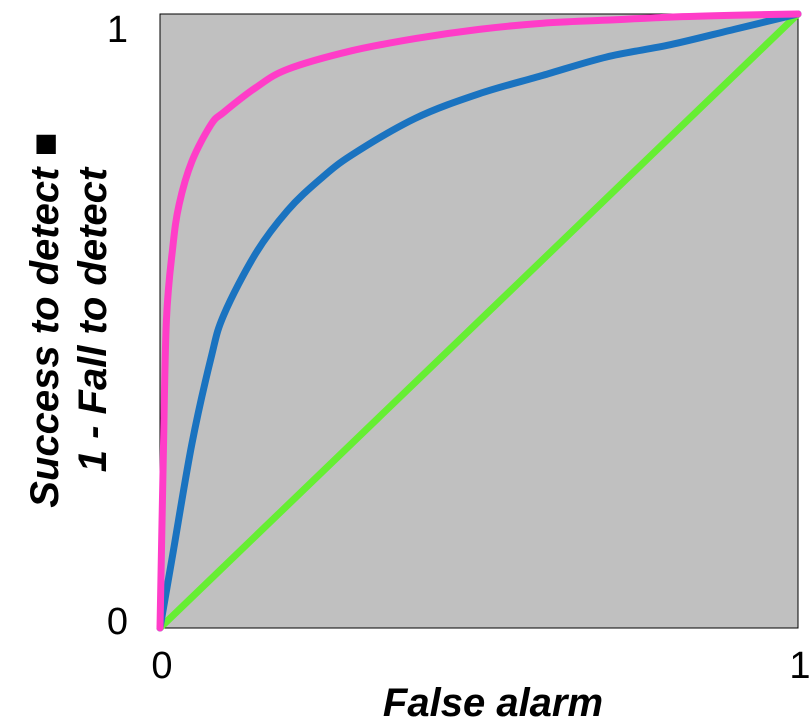 The width and height of the screenshot is (810, 722). Describe the element at coordinates (93, 319) in the screenshot. I see `y-axis-label-line2: 1 - Fall to detect` at that location.